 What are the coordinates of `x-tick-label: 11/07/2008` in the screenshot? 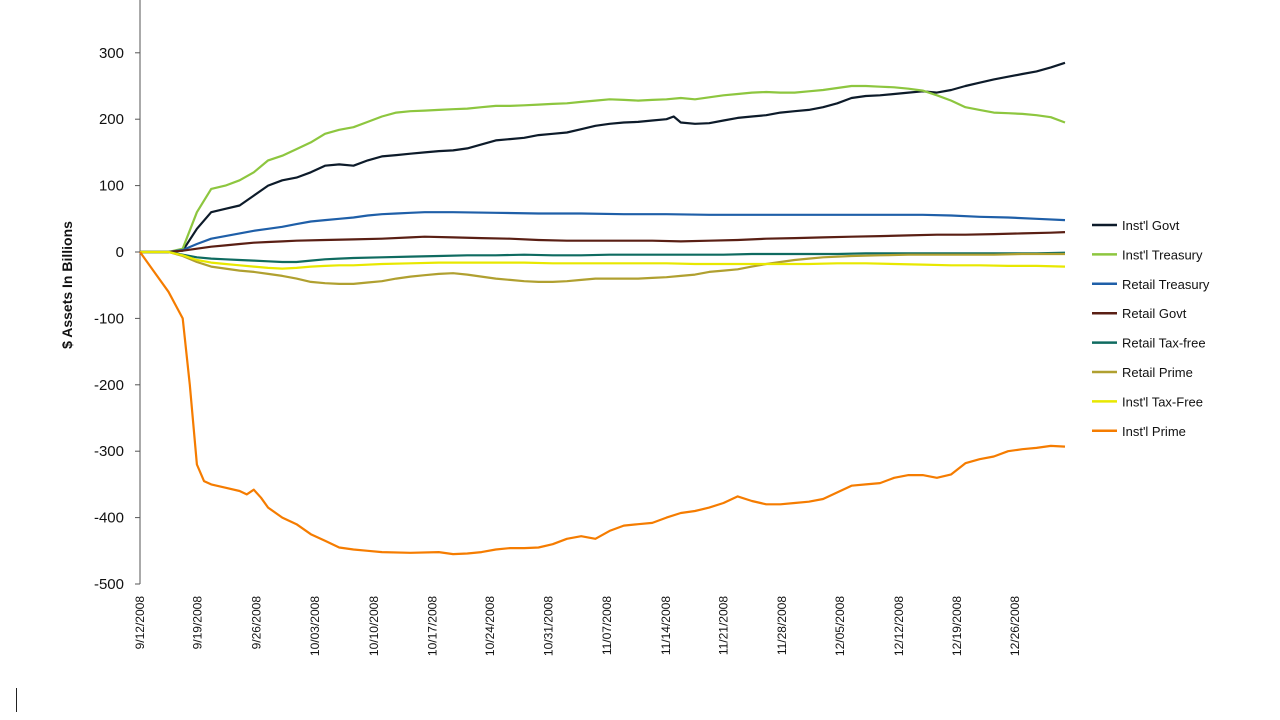 It's located at (607, 625).